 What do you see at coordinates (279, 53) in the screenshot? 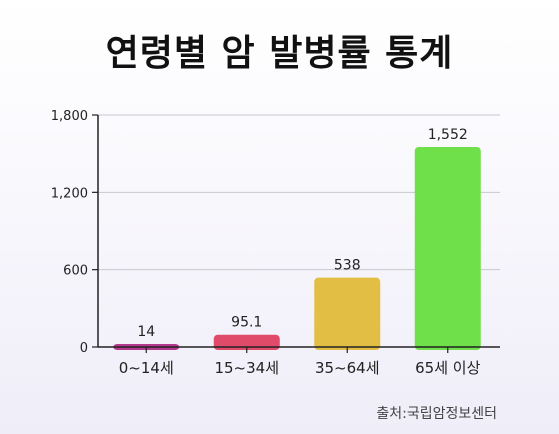
I see `chart-title: 연령별 암 발병률 통계` at bounding box center [279, 53].